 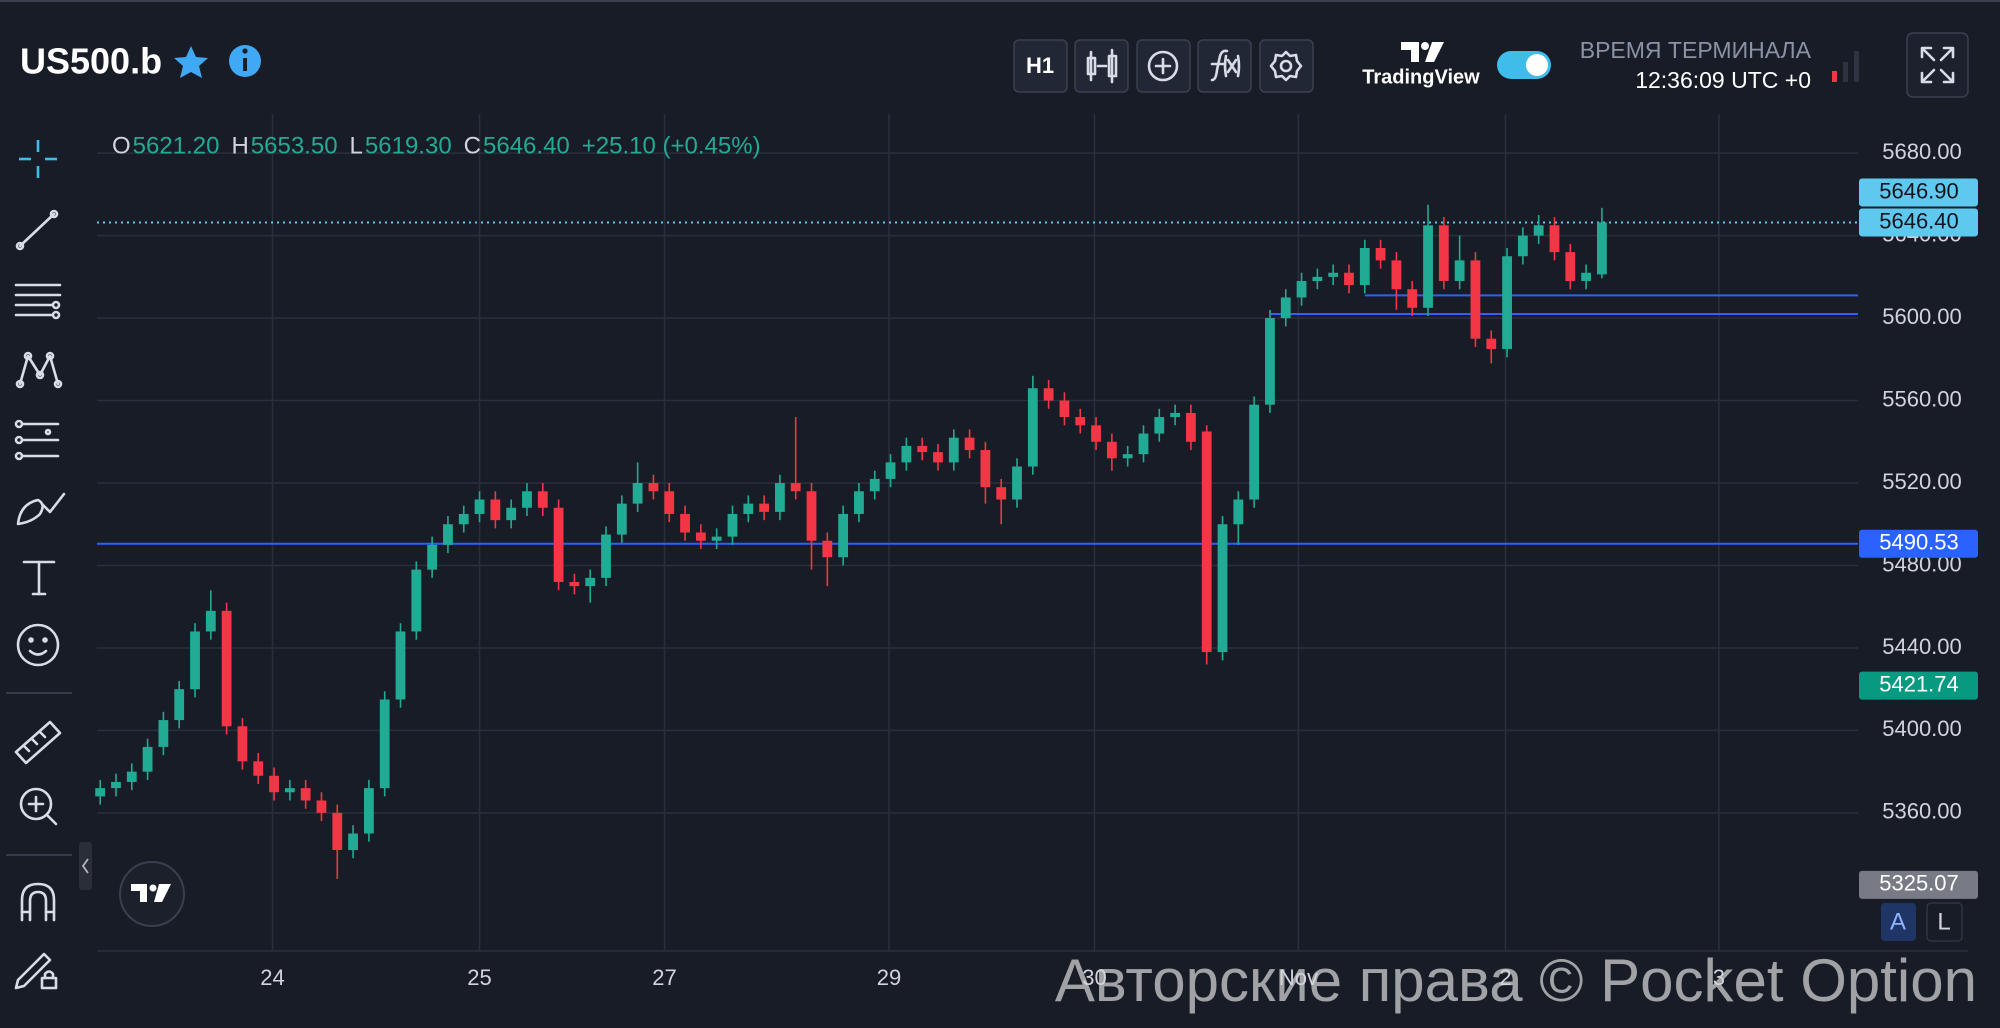 What do you see at coordinates (37, 440) in the screenshot?
I see `projection-tool` at bounding box center [37, 440].